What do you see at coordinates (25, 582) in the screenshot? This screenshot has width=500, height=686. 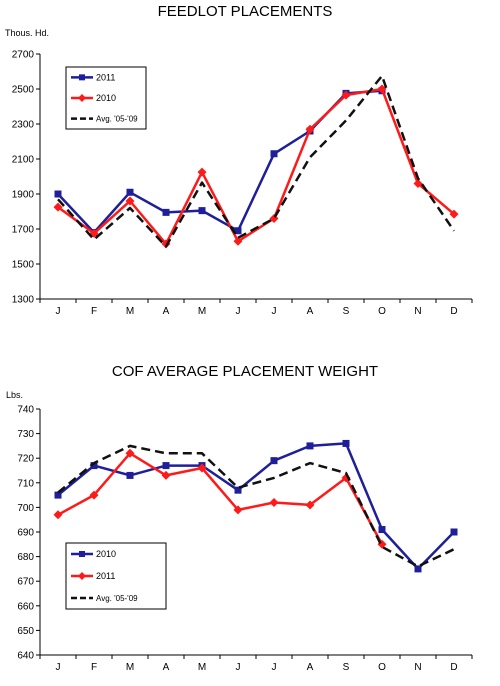 I see `y-tick-label: 670` at bounding box center [25, 582].